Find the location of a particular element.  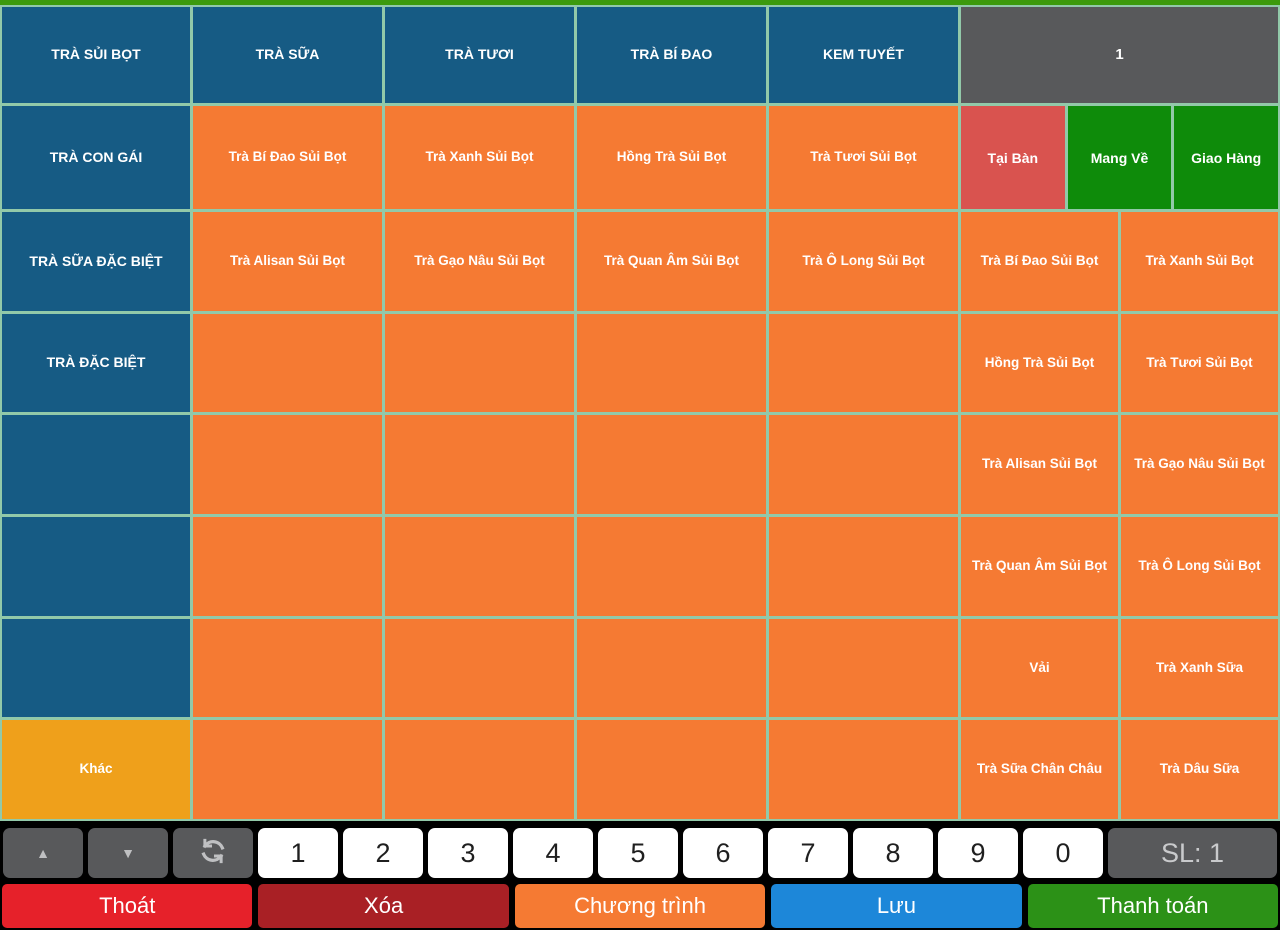

product-button: Trà Xanh Sữa is located at coordinates (1199, 668).